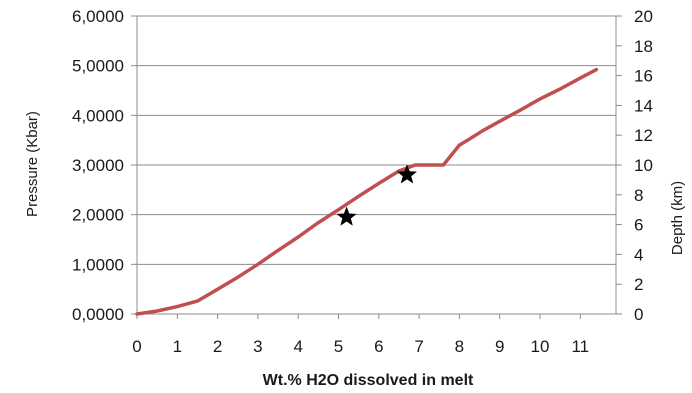 The image size is (692, 393). What do you see at coordinates (643, 16) in the screenshot?
I see `y2-tick-label-10: 20` at bounding box center [643, 16].